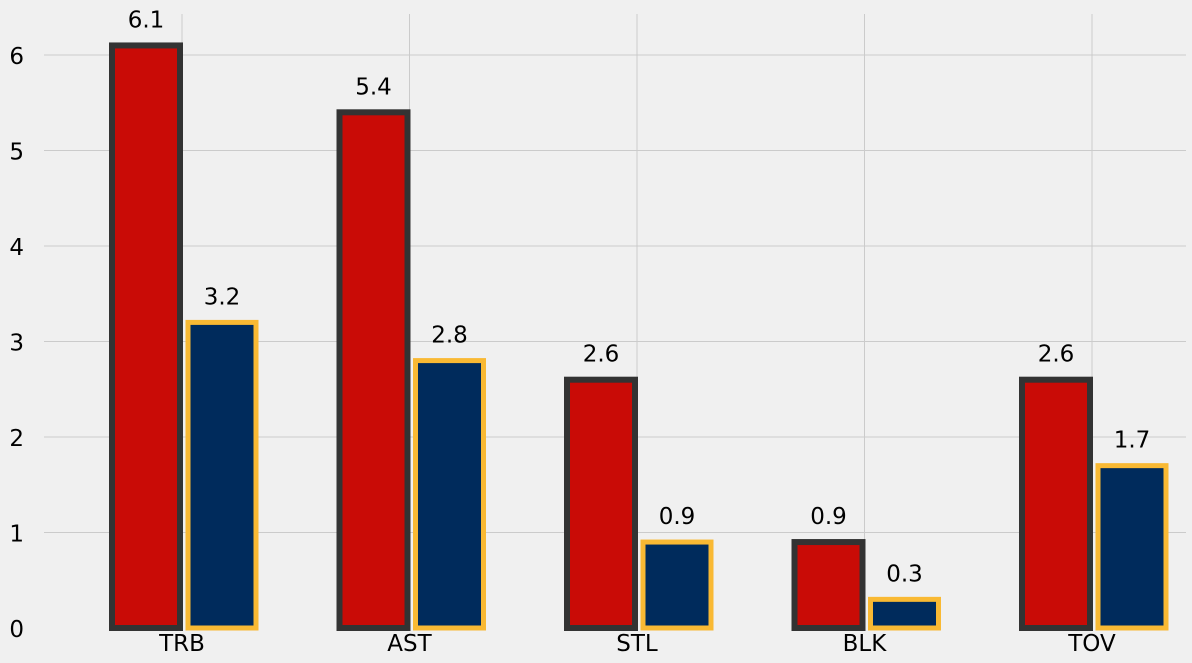 The height and width of the screenshot is (663, 1192). Describe the element at coordinates (865, 644) in the screenshot. I see `x-tick-label: BLK` at that location.